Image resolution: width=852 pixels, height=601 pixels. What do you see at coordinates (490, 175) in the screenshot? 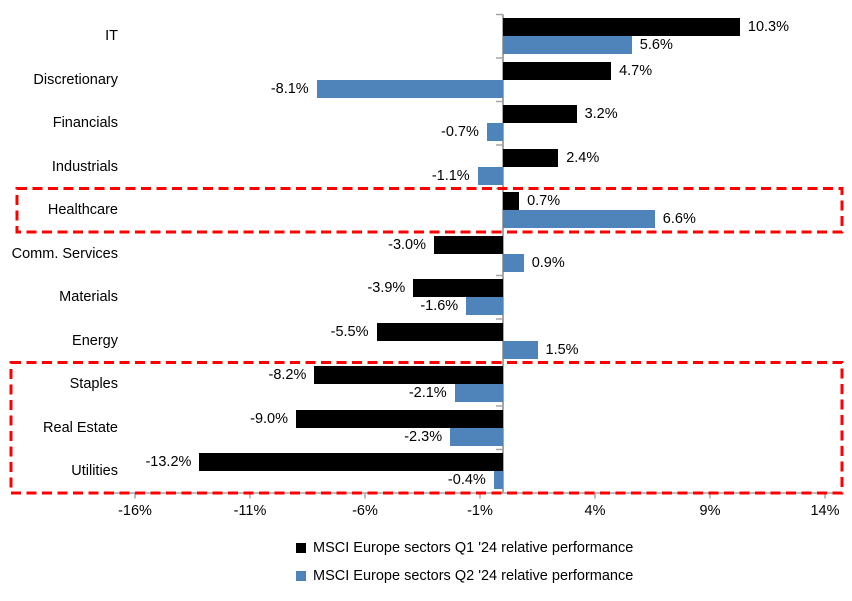
I see `bar-q2-industrials` at bounding box center [490, 175].